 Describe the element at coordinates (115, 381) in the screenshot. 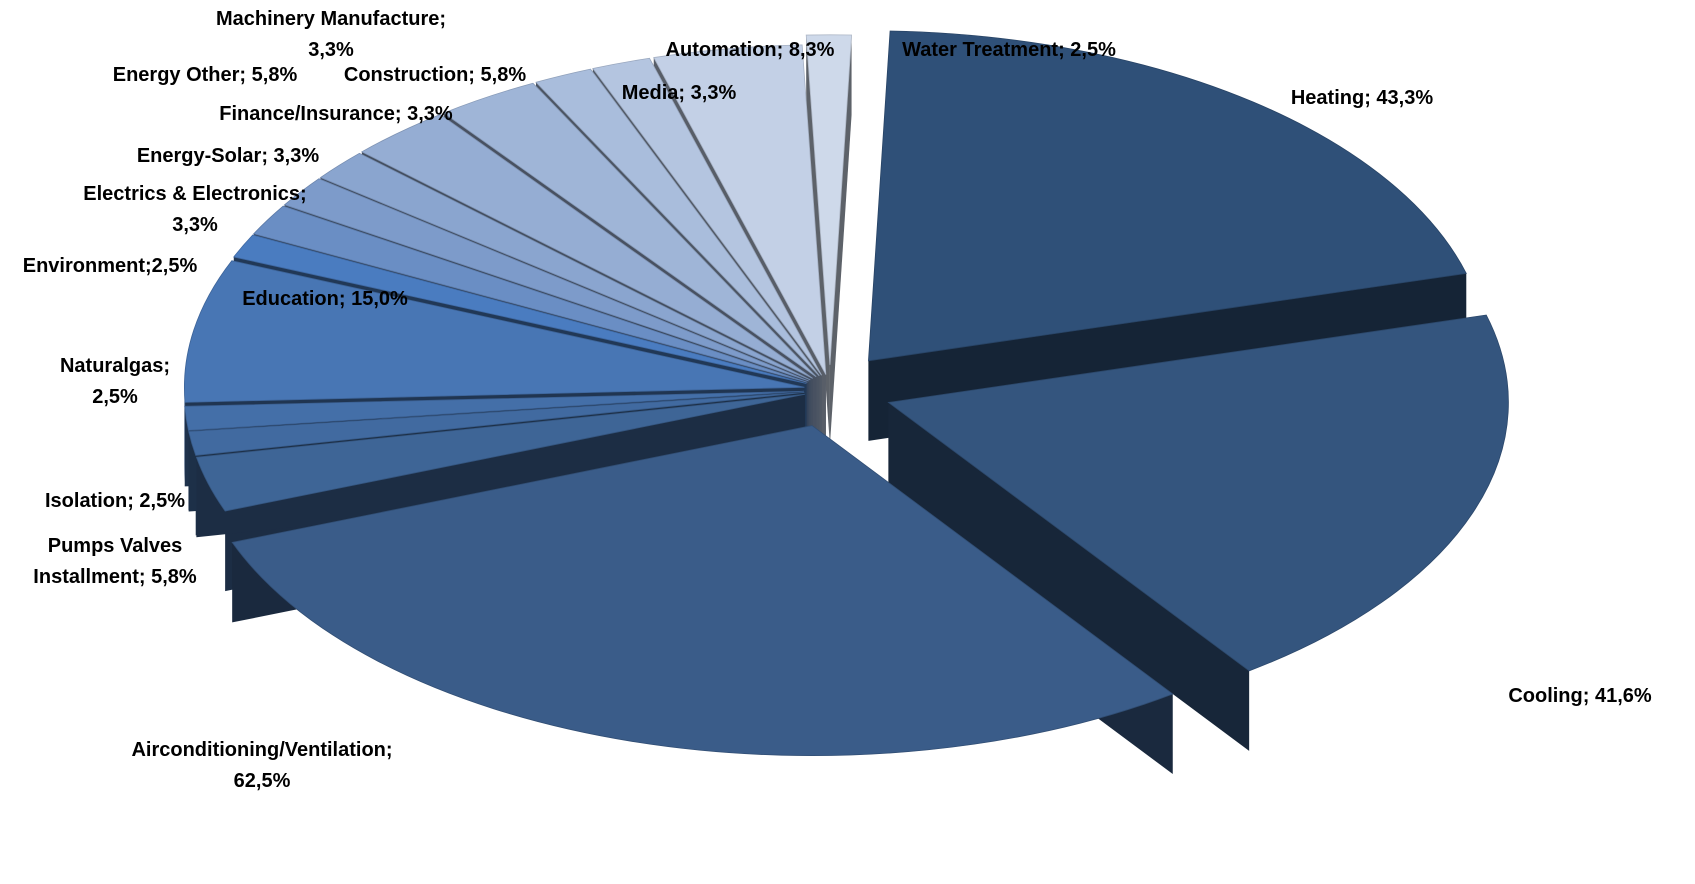

I see `data-label-6: Naturalgas; 2,5%` at that location.